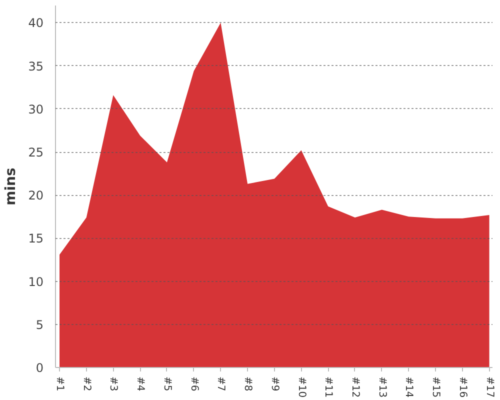 The width and height of the screenshot is (500, 400). I want to click on y-tick-label: 35, so click(36, 66).